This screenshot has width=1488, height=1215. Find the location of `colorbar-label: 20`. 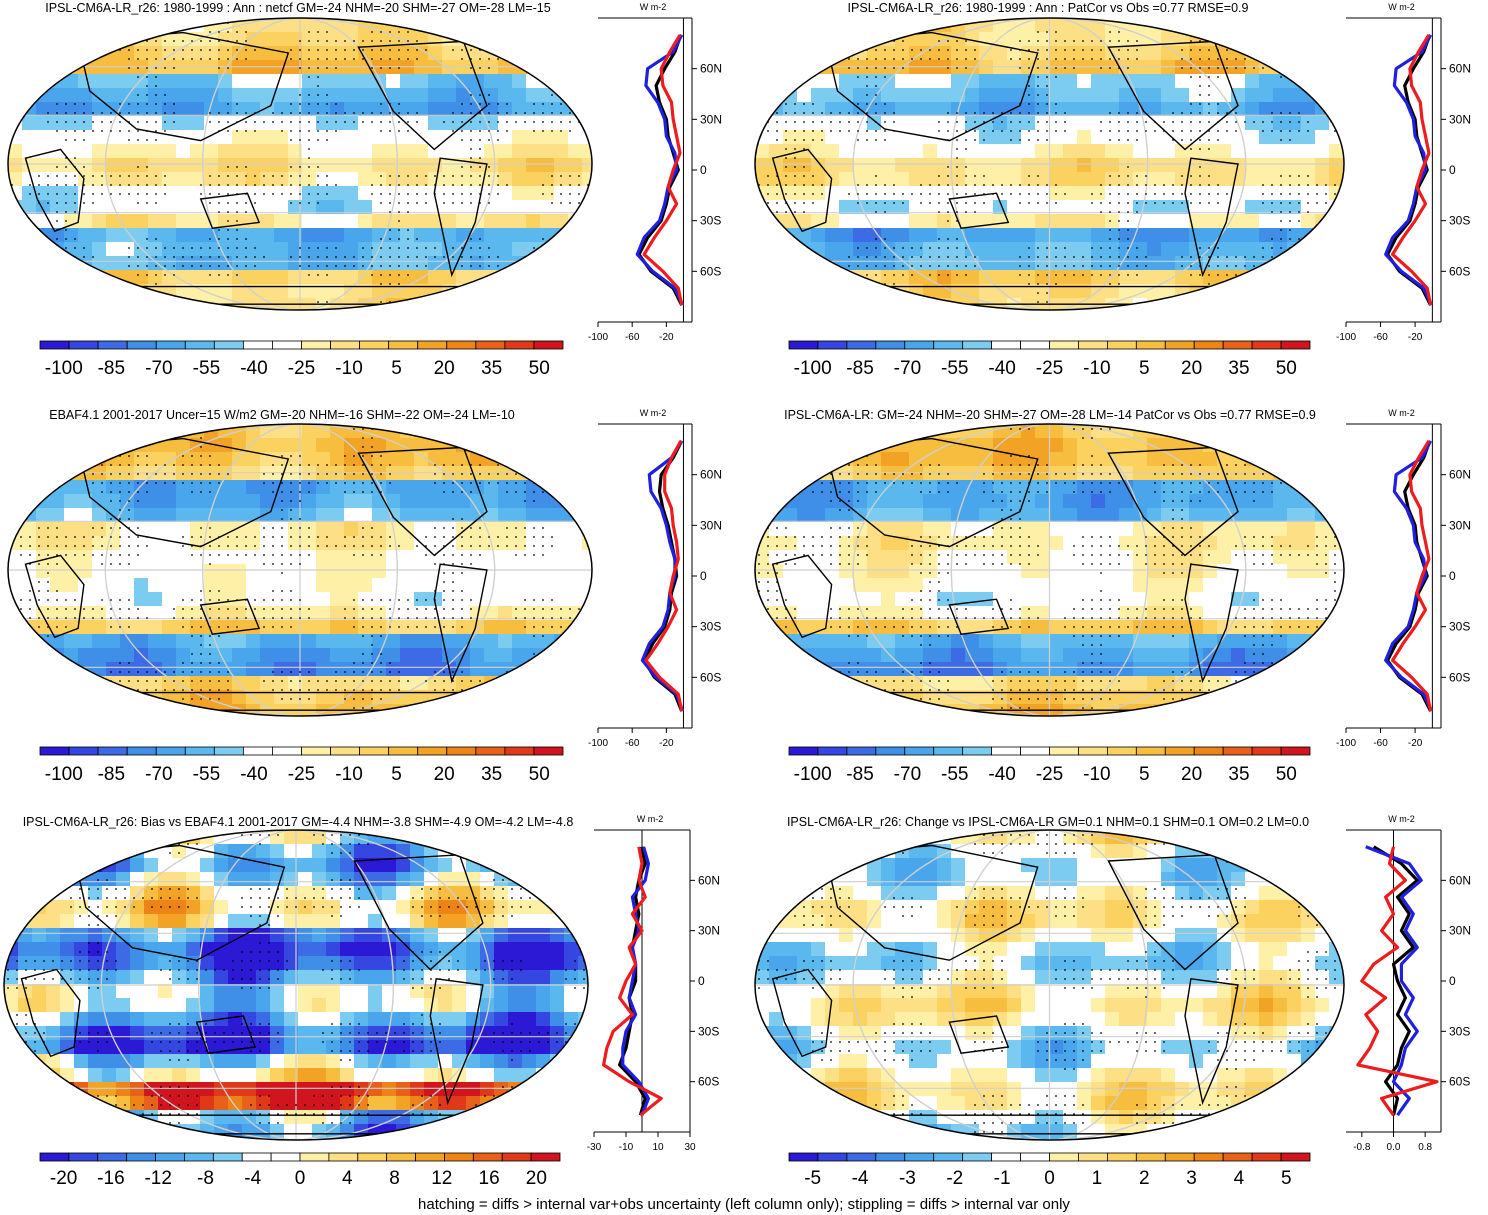

colorbar-label: 20 is located at coordinates (1191, 368).